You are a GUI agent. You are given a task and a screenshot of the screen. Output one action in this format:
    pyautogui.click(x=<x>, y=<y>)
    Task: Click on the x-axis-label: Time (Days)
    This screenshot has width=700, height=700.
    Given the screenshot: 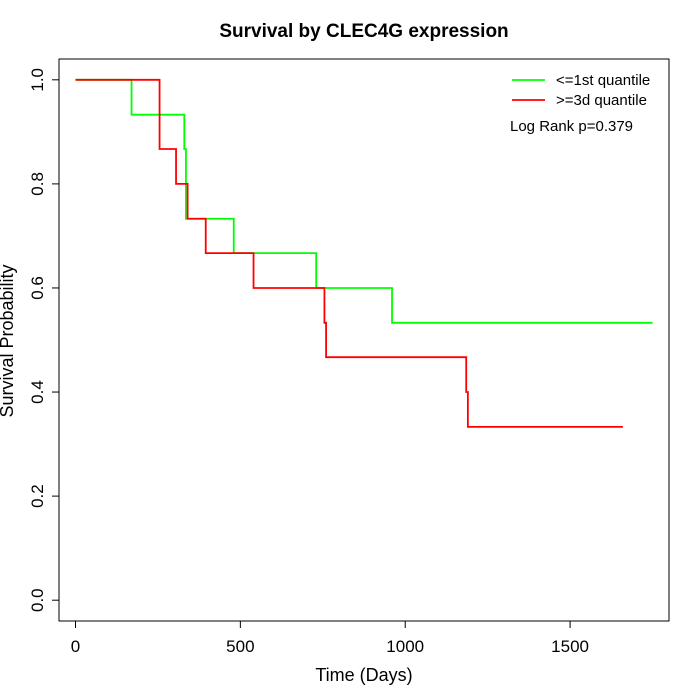 What is the action you would take?
    pyautogui.click(x=363, y=675)
    